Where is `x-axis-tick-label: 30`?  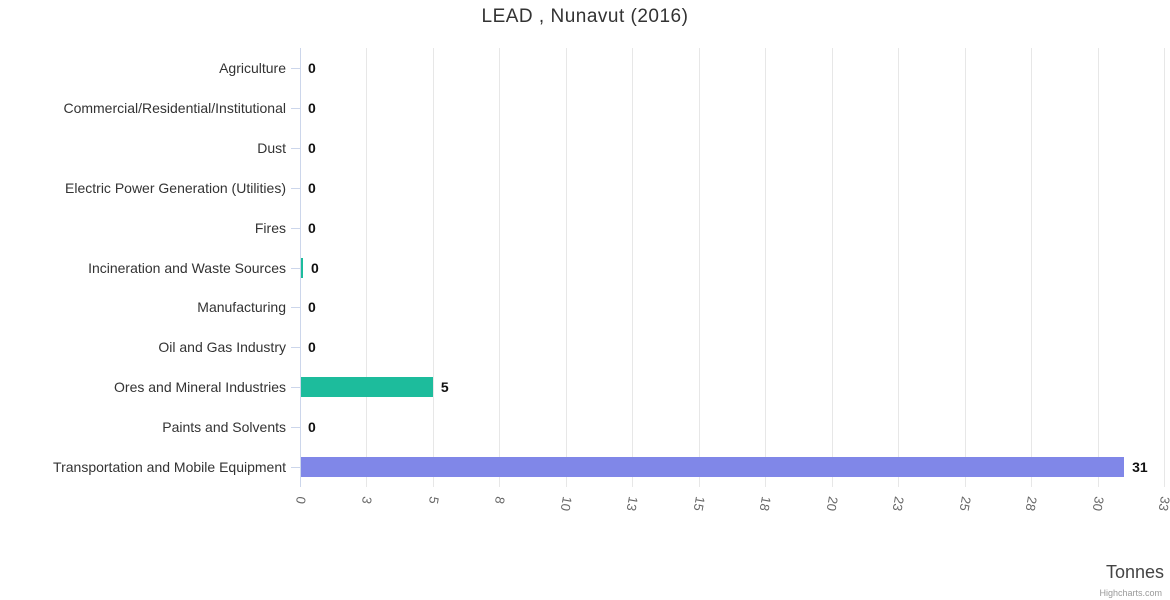 x-axis-tick-label: 30 is located at coordinates (1105, 505).